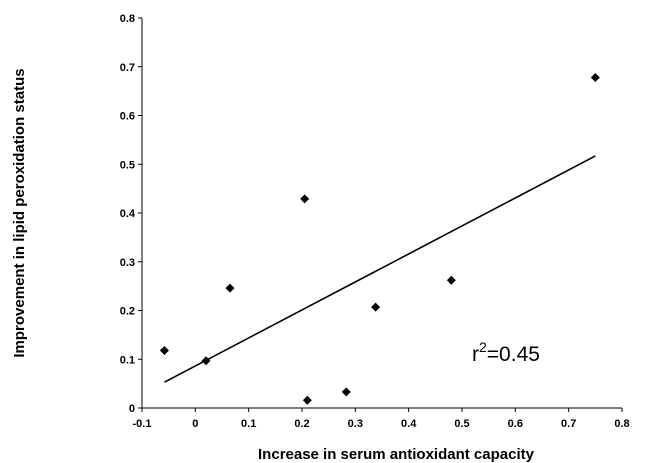  What do you see at coordinates (127, 360) in the screenshot?
I see `y-tick-label: 0.1` at bounding box center [127, 360].